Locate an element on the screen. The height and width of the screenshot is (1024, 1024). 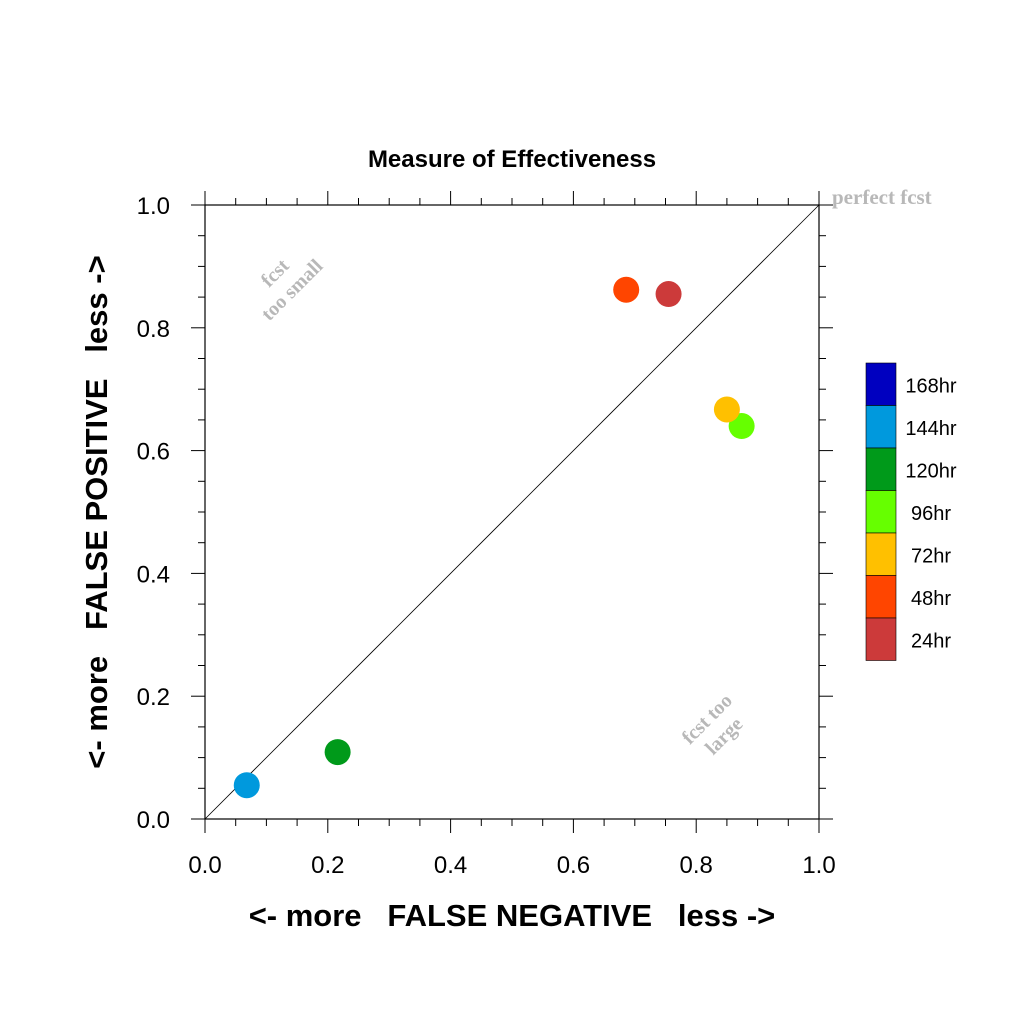
fcst-too-large-annotation: fcst too large is located at coordinates (713, 725).